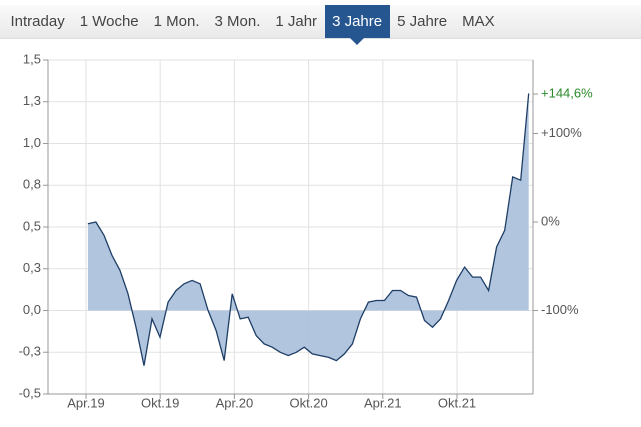 Image resolution: width=641 pixels, height=427 pixels. Describe the element at coordinates (32, 100) in the screenshot. I see `y-tick-label: 1,3` at that location.